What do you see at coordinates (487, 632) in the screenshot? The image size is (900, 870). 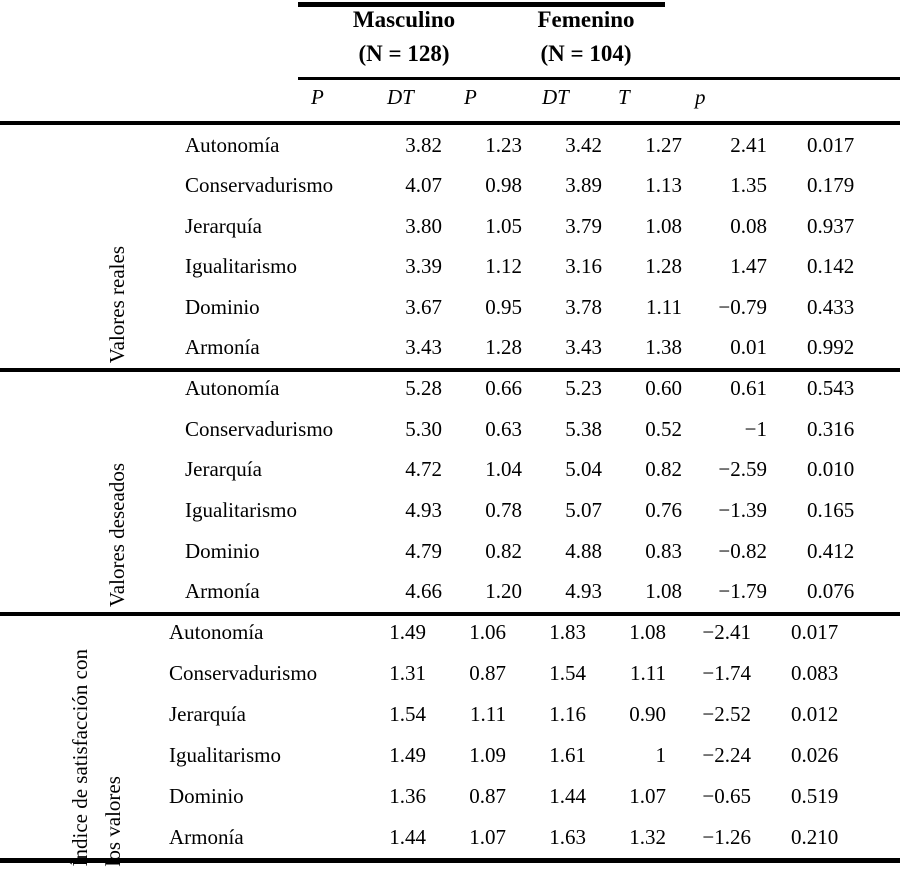 I see `cell-masc-dt: 1.06` at bounding box center [487, 632].